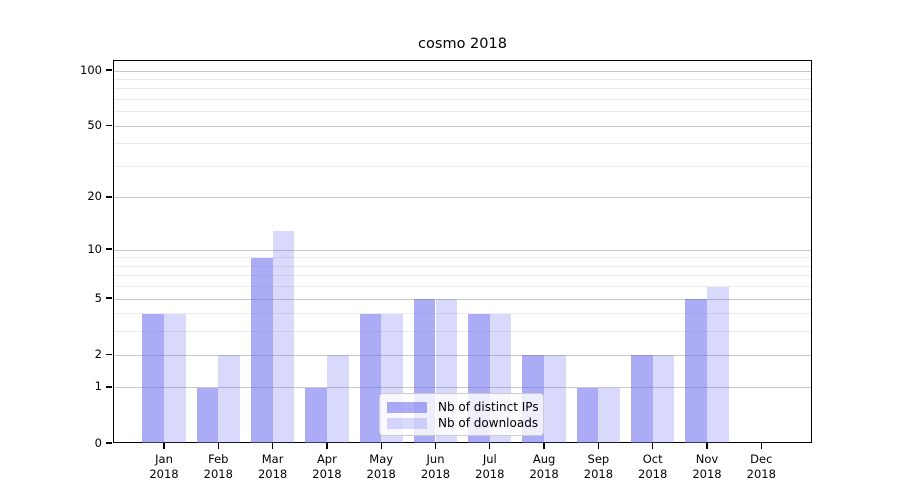 Image resolution: width=900 pixels, height=500 pixels. I want to click on bar-nb-of-distinct-ips-nov, so click(696, 371).